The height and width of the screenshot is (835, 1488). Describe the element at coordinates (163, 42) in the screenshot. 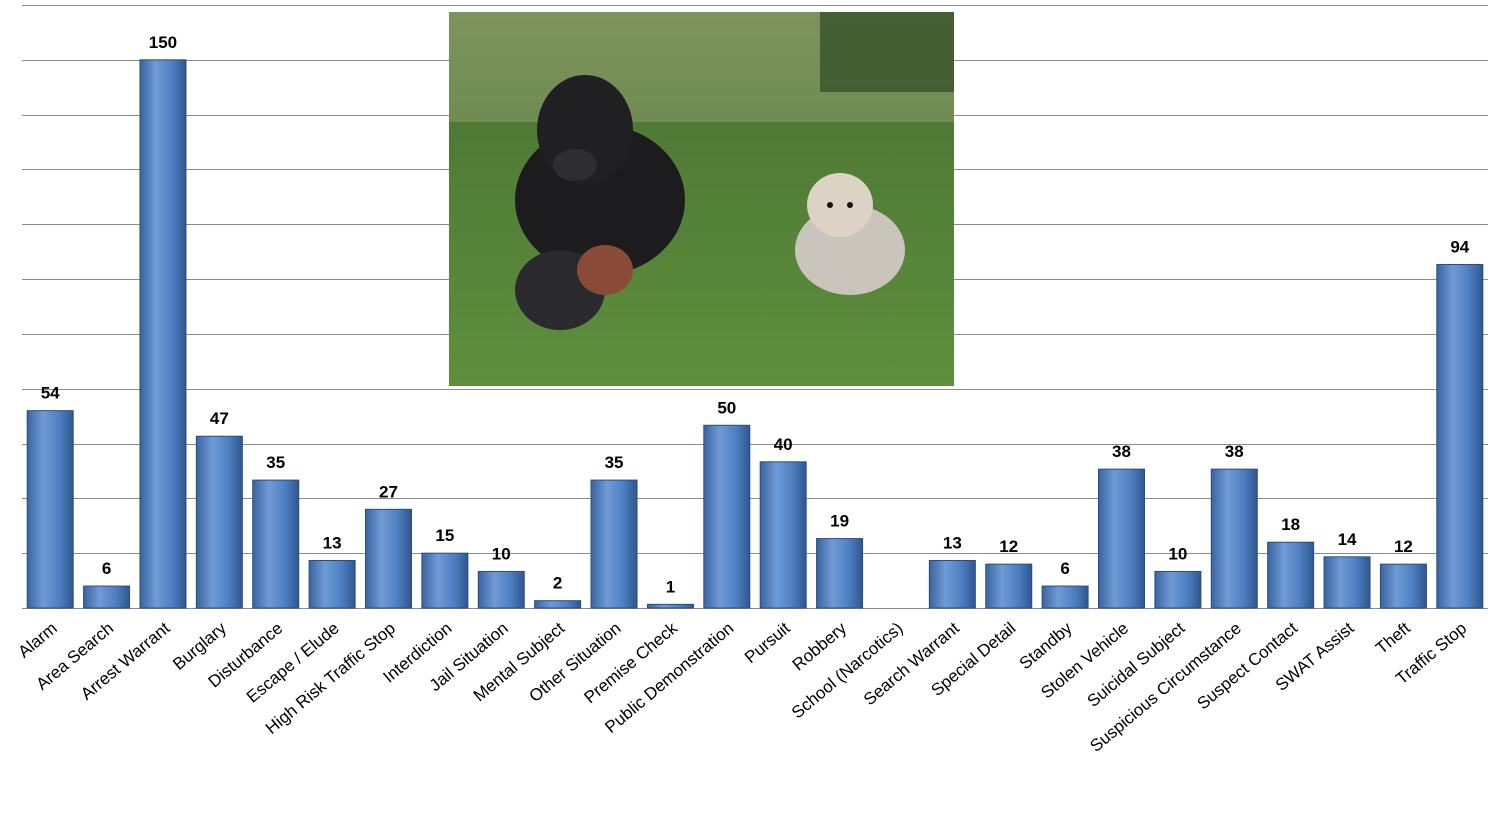

I see `value-label: 150` at that location.